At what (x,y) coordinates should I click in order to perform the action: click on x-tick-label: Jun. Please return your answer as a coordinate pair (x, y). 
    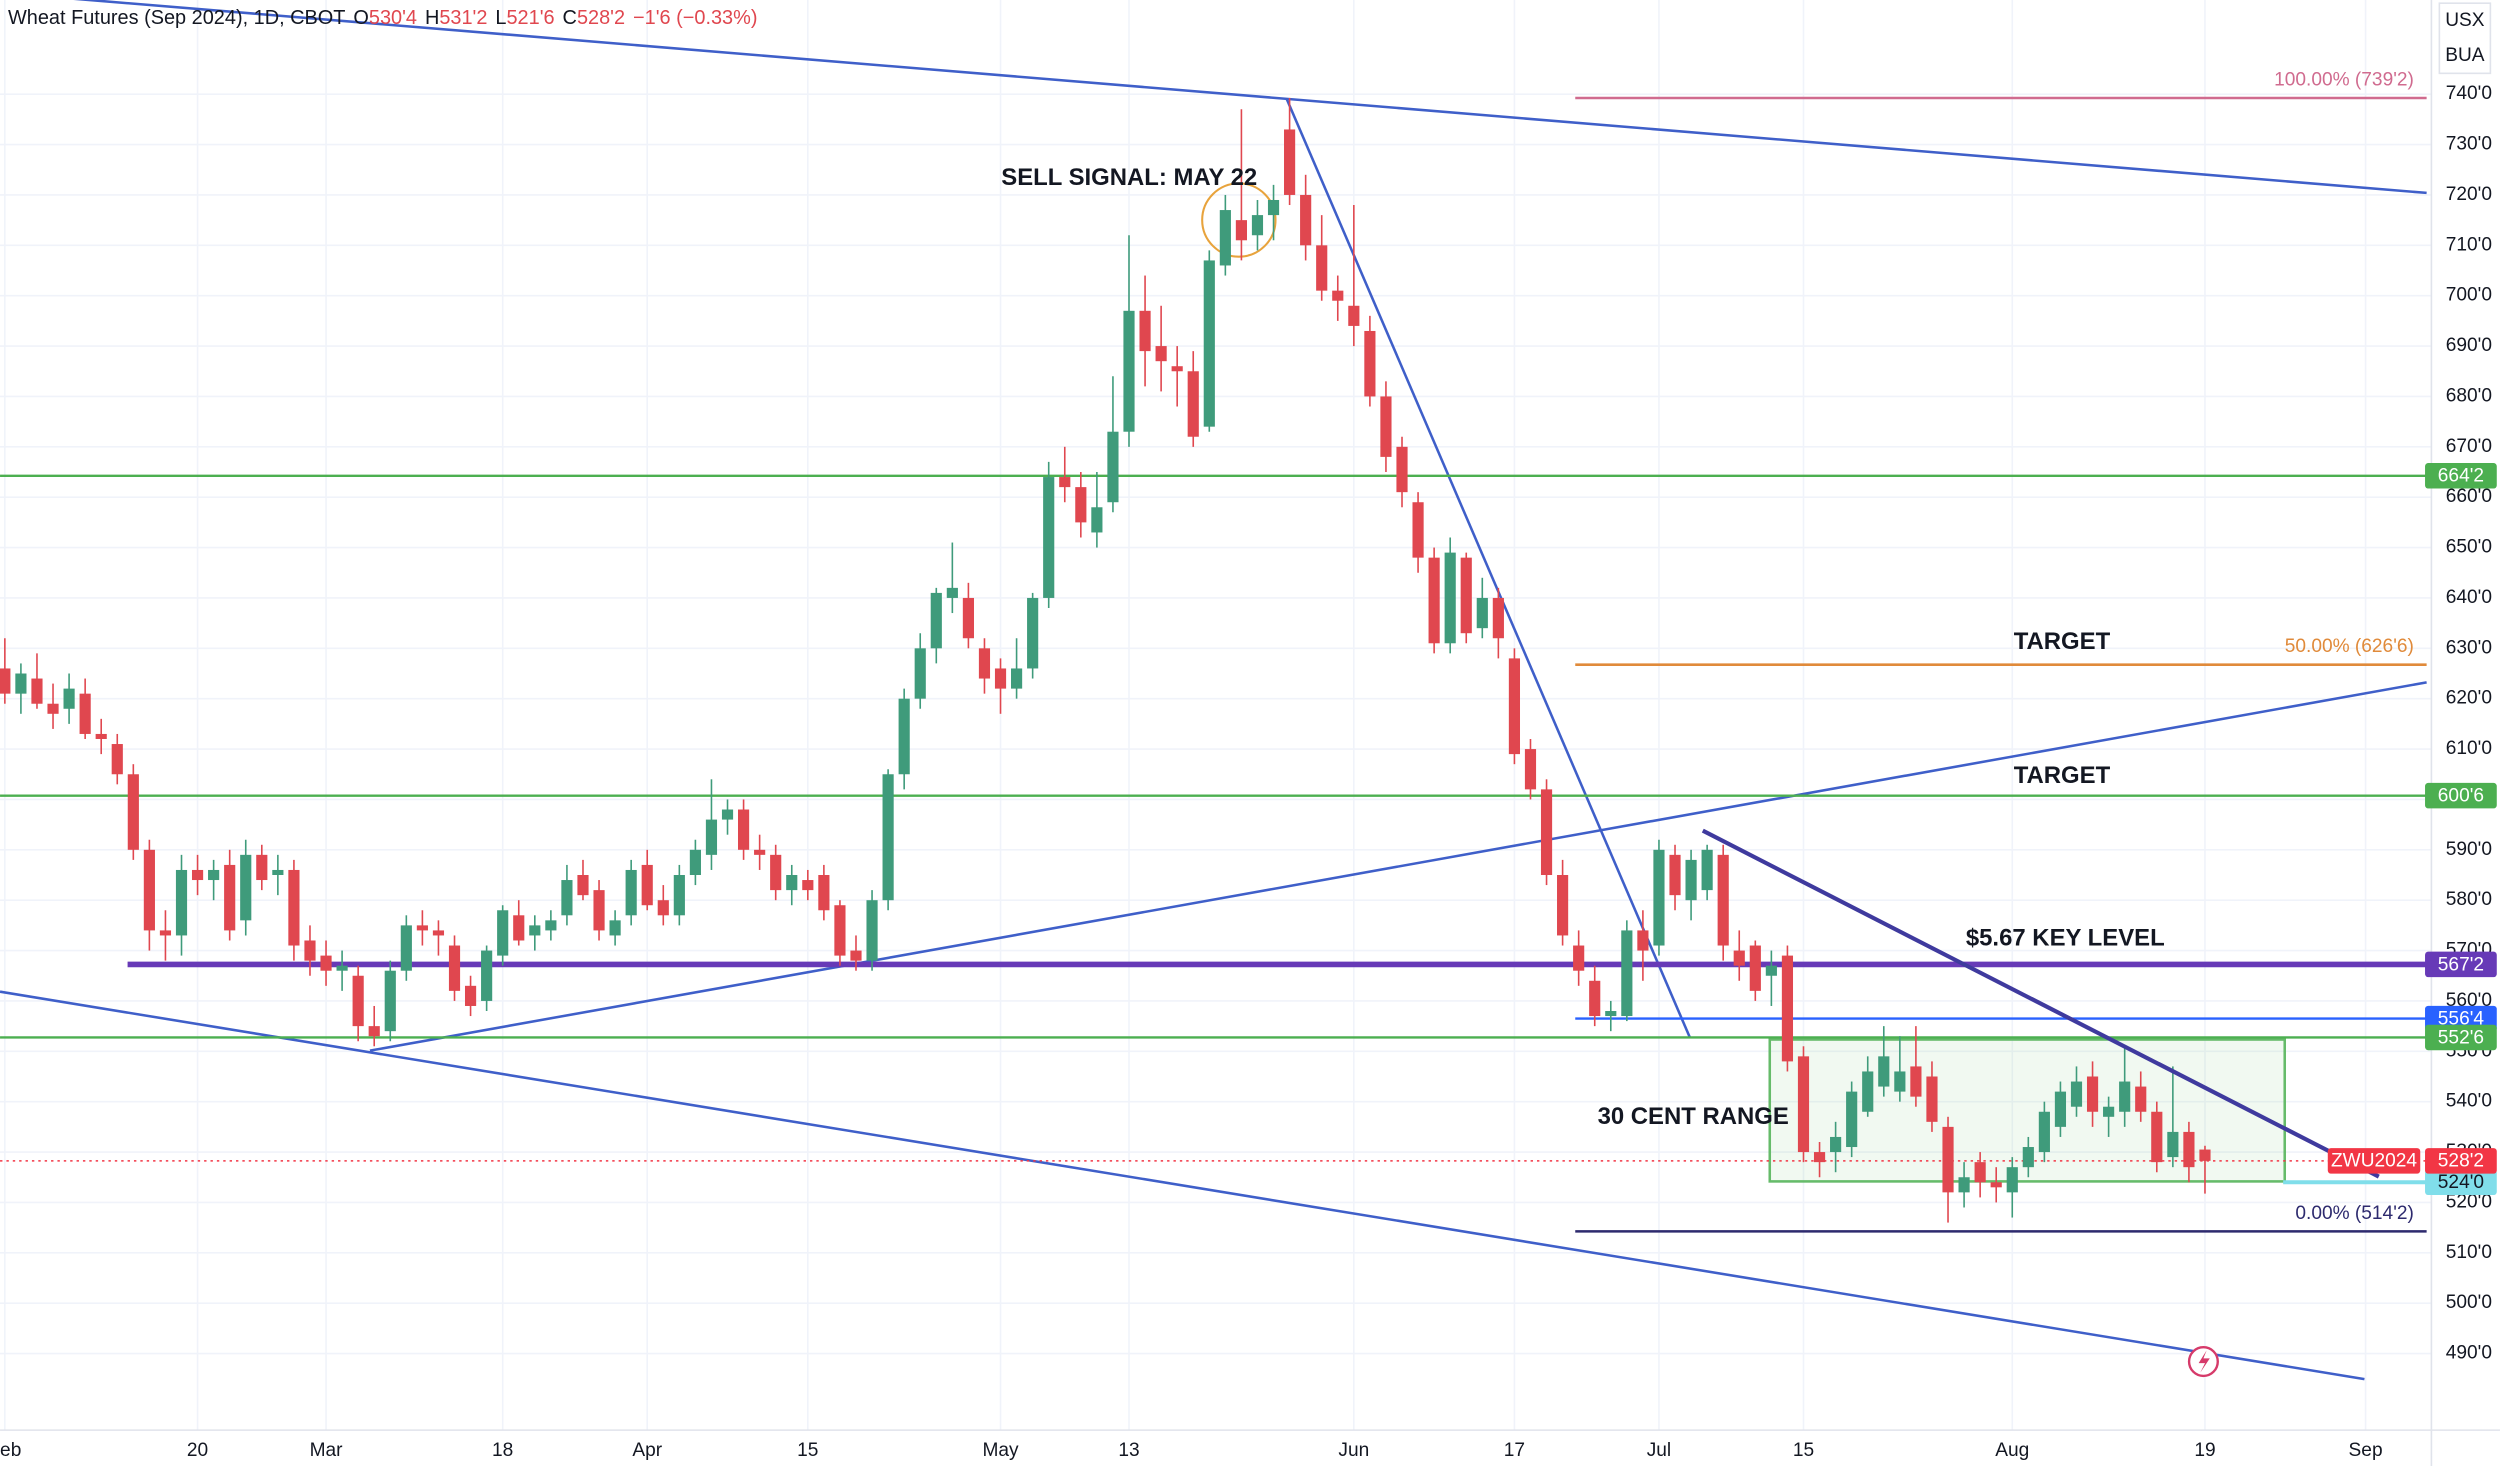
    Looking at the image, I should click on (1353, 1450).